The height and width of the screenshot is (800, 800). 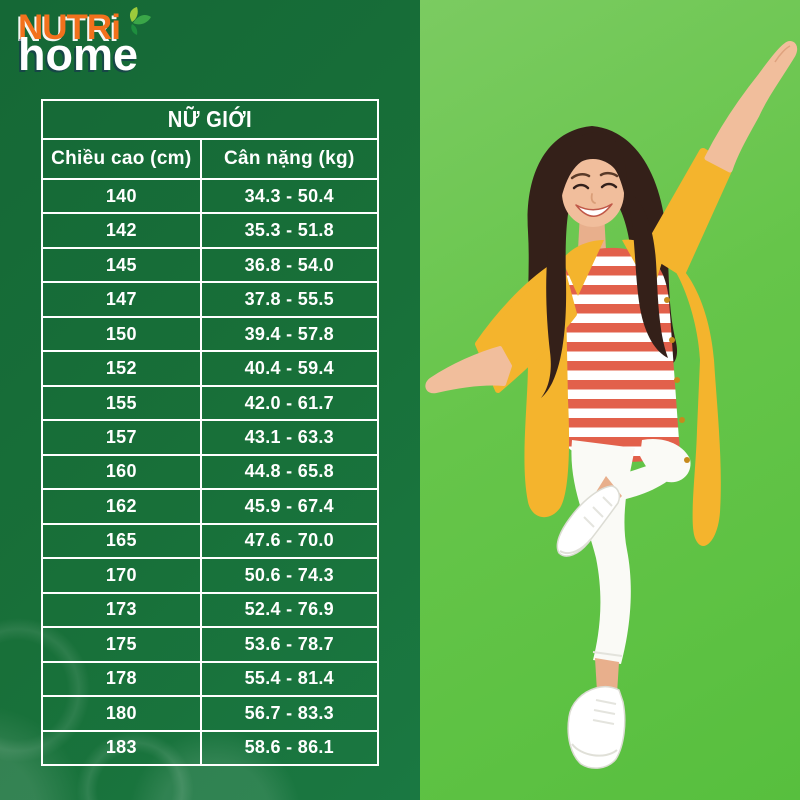 What do you see at coordinates (607, 676) in the screenshot?
I see `woman-ankle` at bounding box center [607, 676].